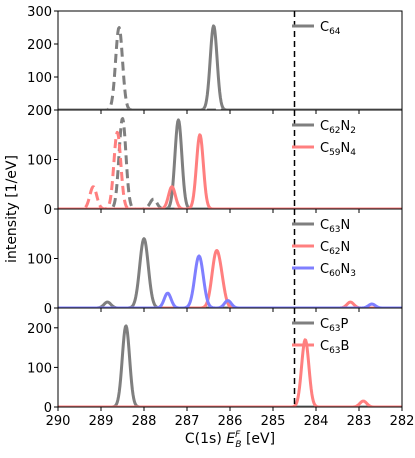 Image resolution: width=415 pixels, height=458 pixels. What do you see at coordinates (144, 421) in the screenshot?
I see `x-tick-label: 288` at bounding box center [144, 421].